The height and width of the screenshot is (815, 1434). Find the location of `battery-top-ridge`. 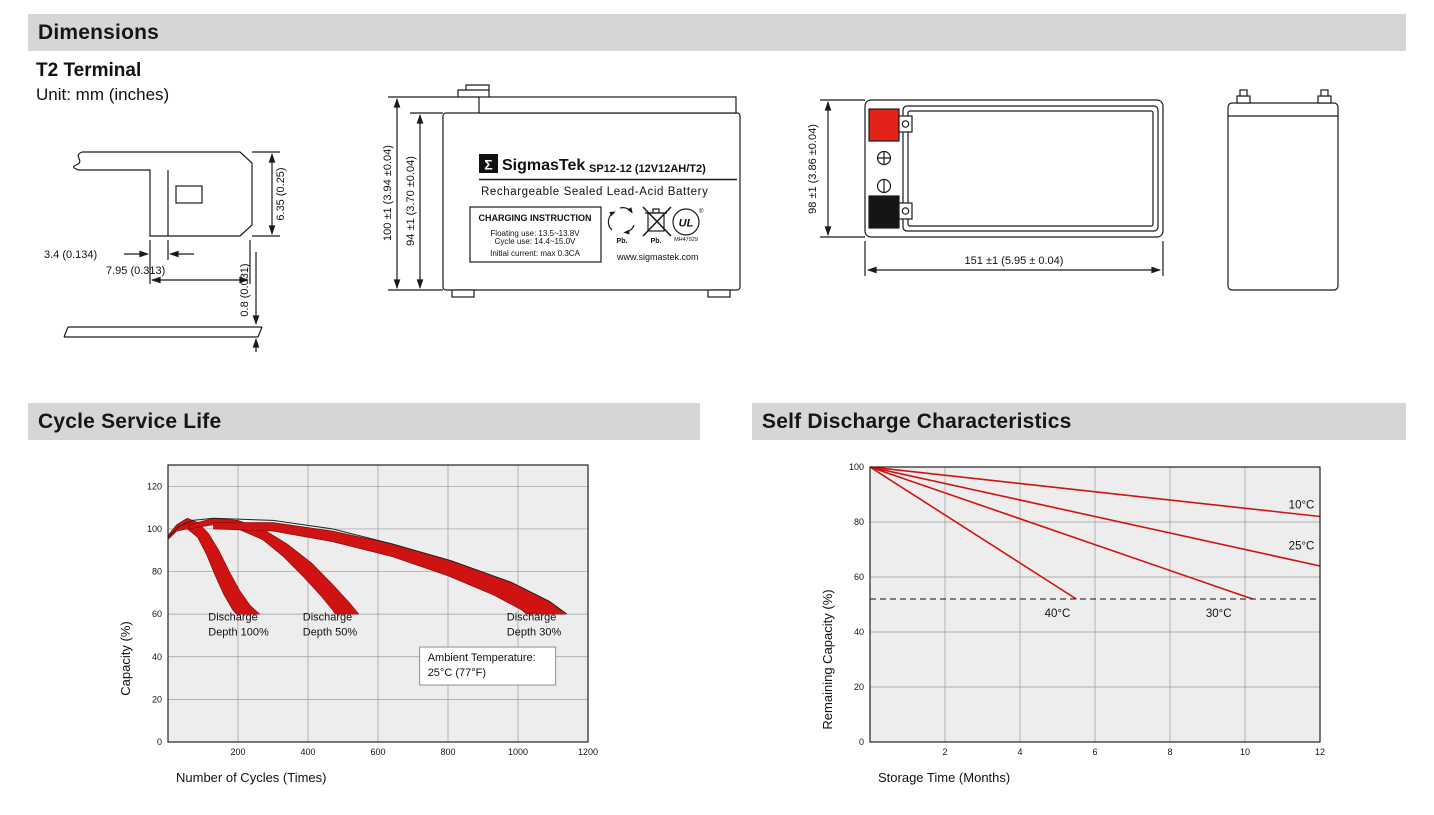

battery-top-ridge is located at coordinates (607, 105).